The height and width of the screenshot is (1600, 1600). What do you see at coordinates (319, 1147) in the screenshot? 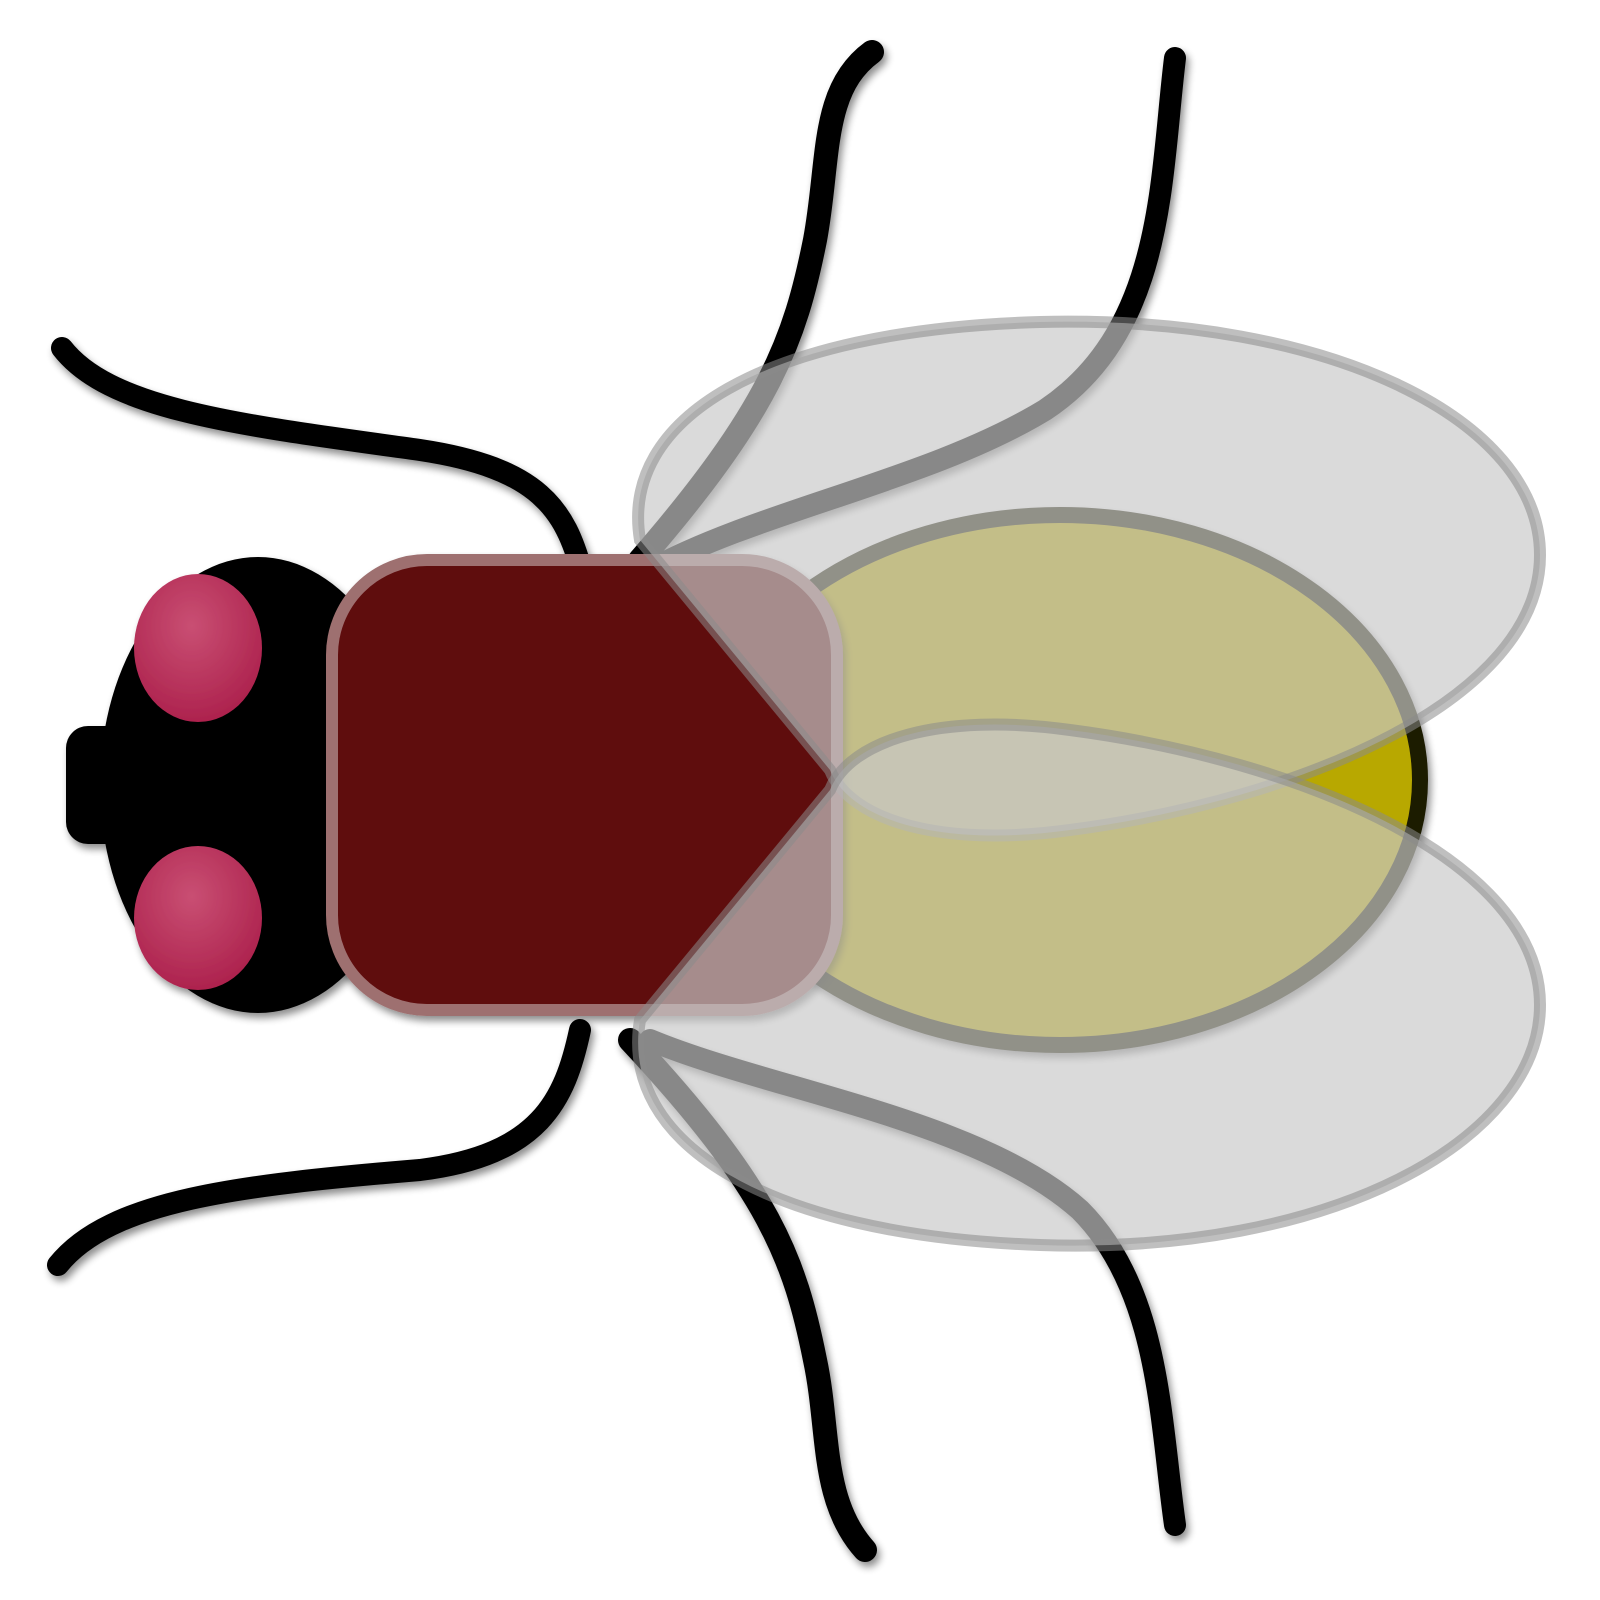
I see `leg-front-right` at bounding box center [319, 1147].